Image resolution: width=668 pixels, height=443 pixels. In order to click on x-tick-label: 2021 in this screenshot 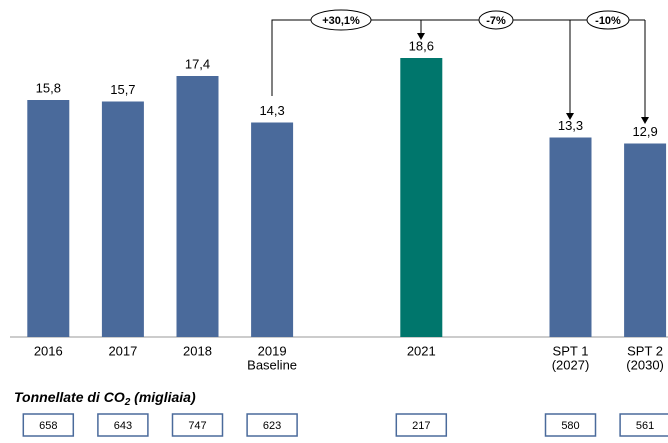, I will do `click(421, 350)`.